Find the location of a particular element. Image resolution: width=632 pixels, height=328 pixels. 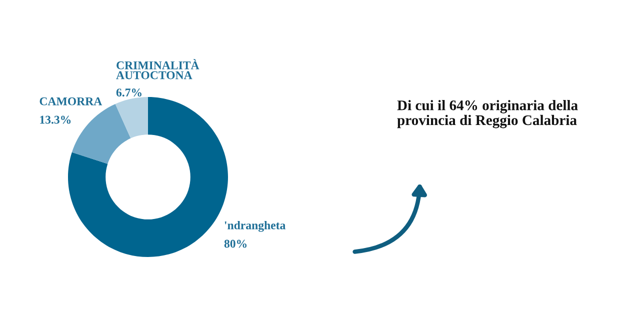

slice-label: CAMORRA is located at coordinates (71, 101).